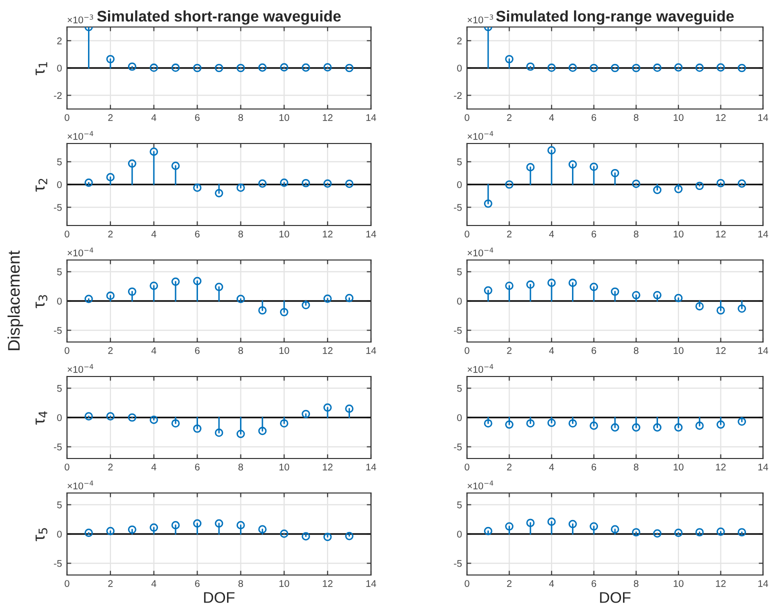  I want to click on text: ×10$^{−3}$, so click(481, 19).